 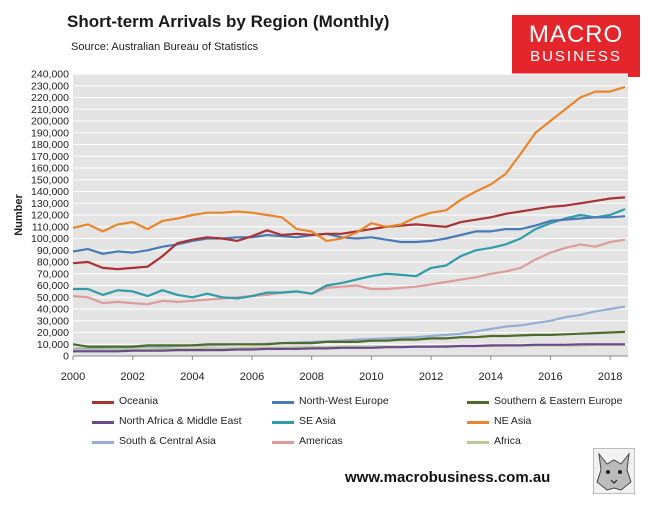 I want to click on x-tick-label: 2016, so click(x=550, y=377).